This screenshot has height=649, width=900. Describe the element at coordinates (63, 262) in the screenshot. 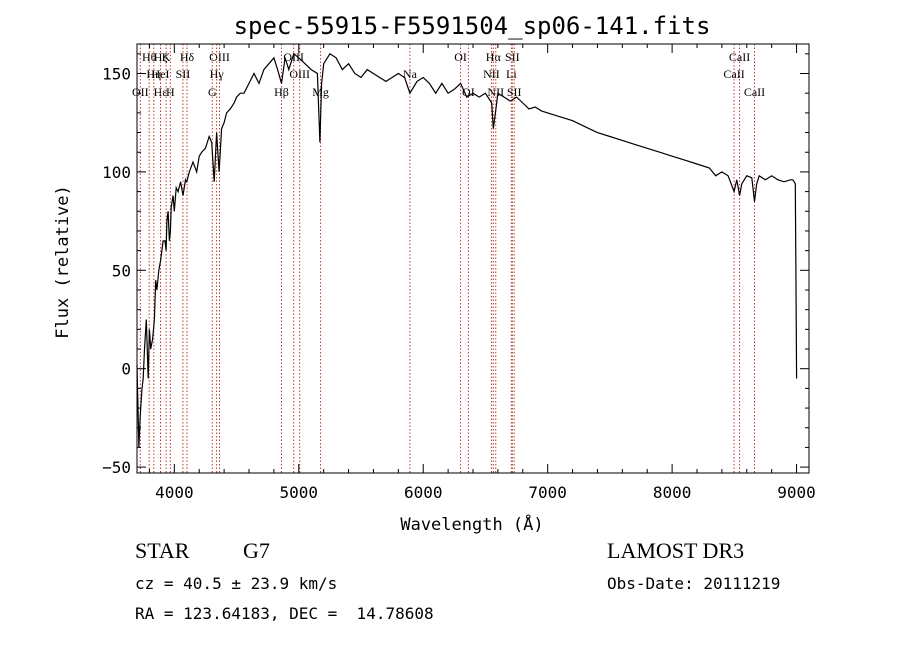

I see `y-axis-label: Flux (relative)` at that location.